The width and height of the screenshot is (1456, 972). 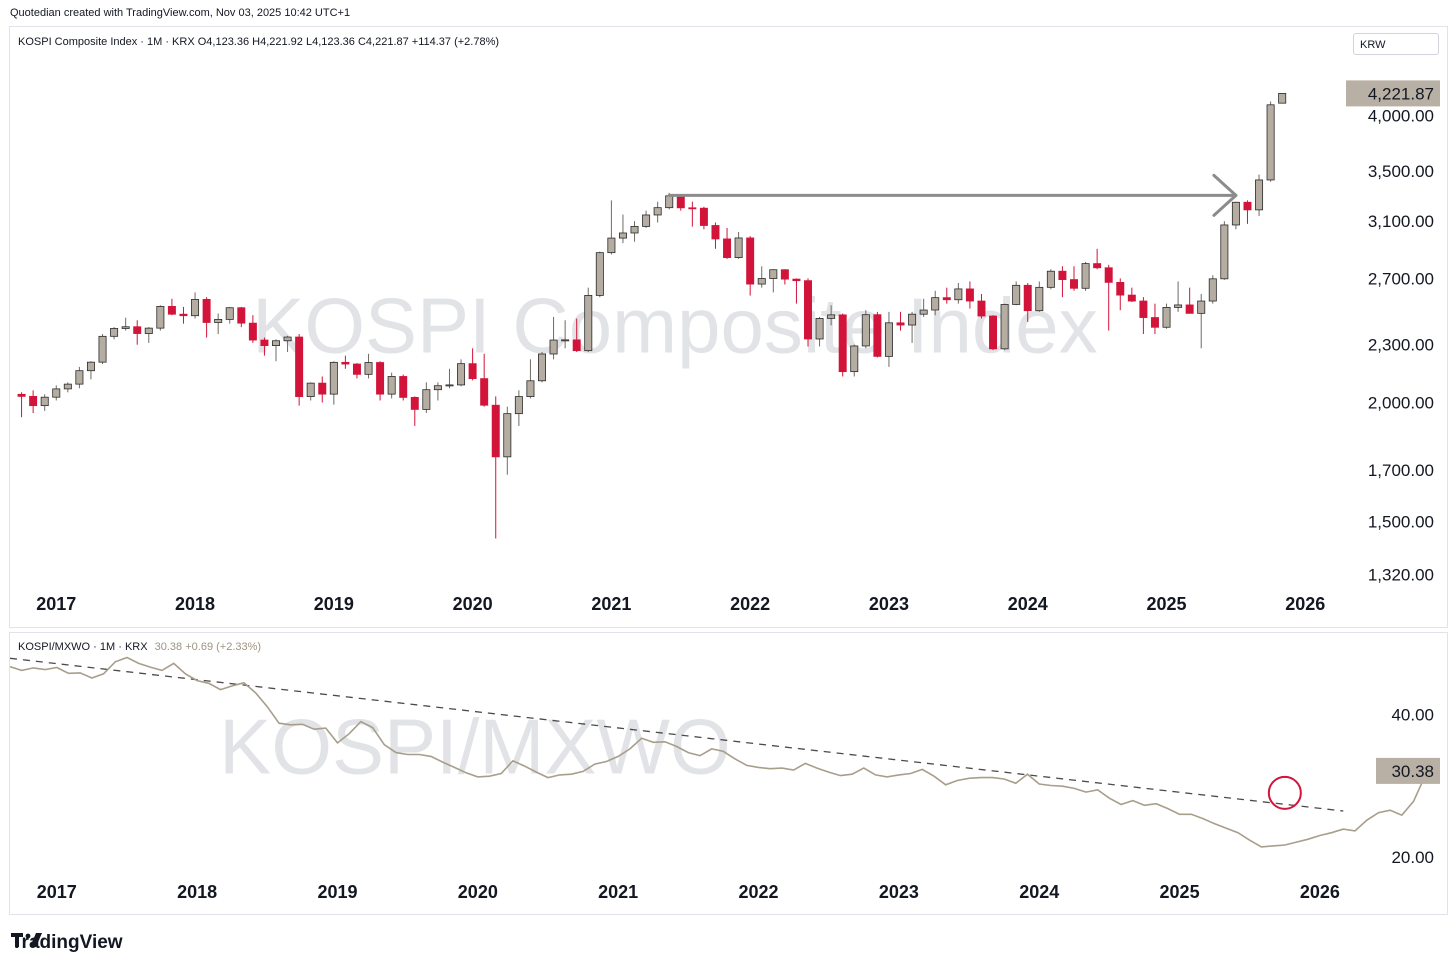 I want to click on last-price-label-bg, so click(x=1393, y=93).